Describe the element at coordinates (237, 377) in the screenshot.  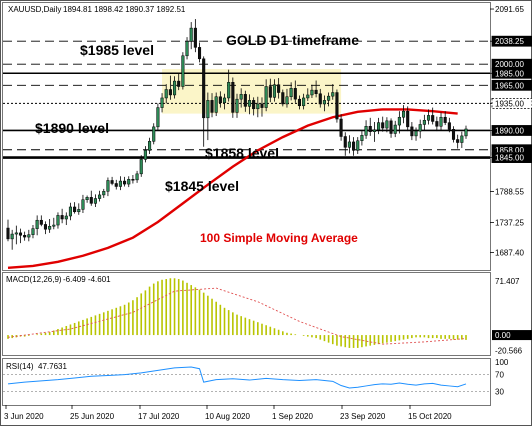
I see `rsi-line-layer` at that location.